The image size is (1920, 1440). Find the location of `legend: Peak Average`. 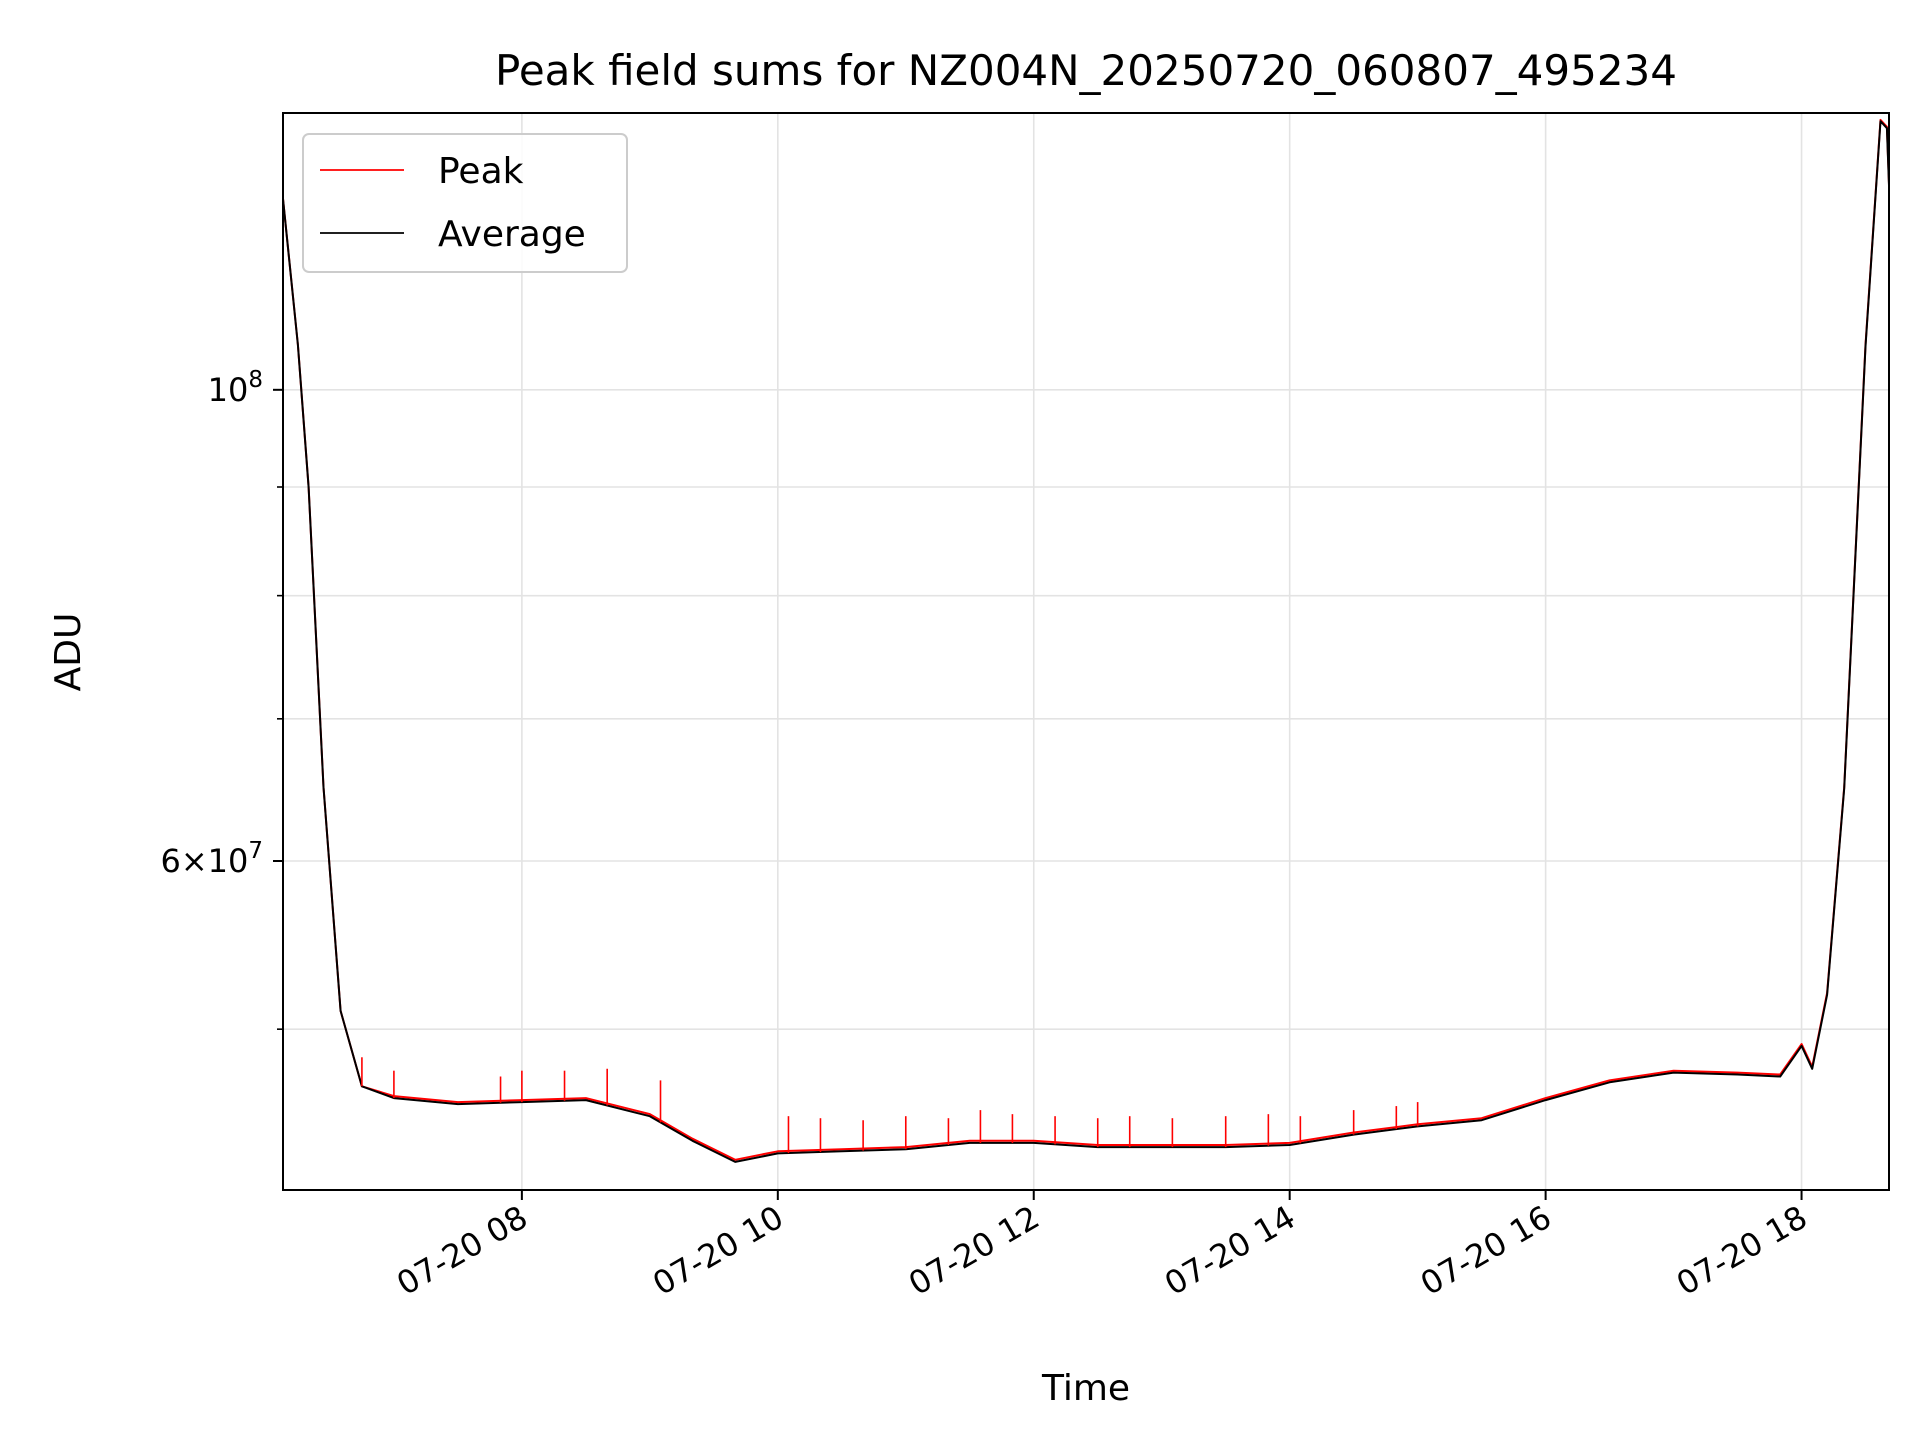

legend: Peak Average is located at coordinates (465, 203).